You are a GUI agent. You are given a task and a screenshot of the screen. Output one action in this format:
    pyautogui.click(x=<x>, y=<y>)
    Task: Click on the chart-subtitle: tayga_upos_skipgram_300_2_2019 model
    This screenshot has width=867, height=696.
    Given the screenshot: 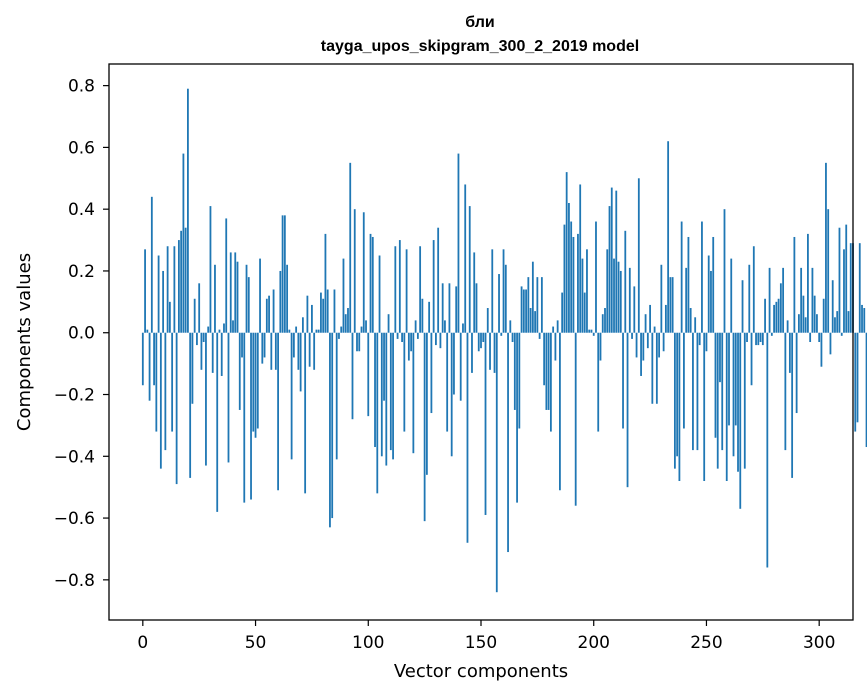 What is the action you would take?
    pyautogui.click(x=480, y=46)
    